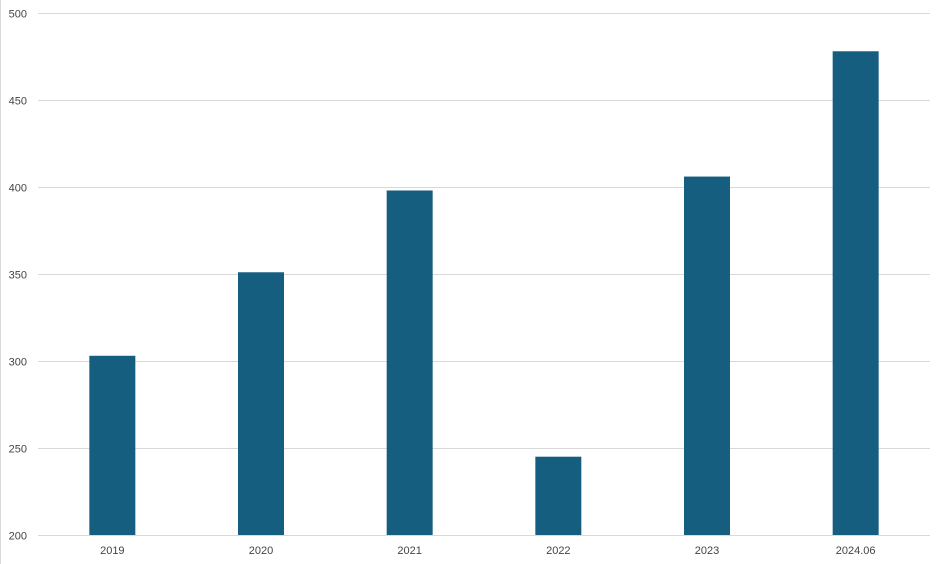 Image resolution: width=945 pixels, height=564 pixels. I want to click on x-tick-label: 2020, so click(261, 551).